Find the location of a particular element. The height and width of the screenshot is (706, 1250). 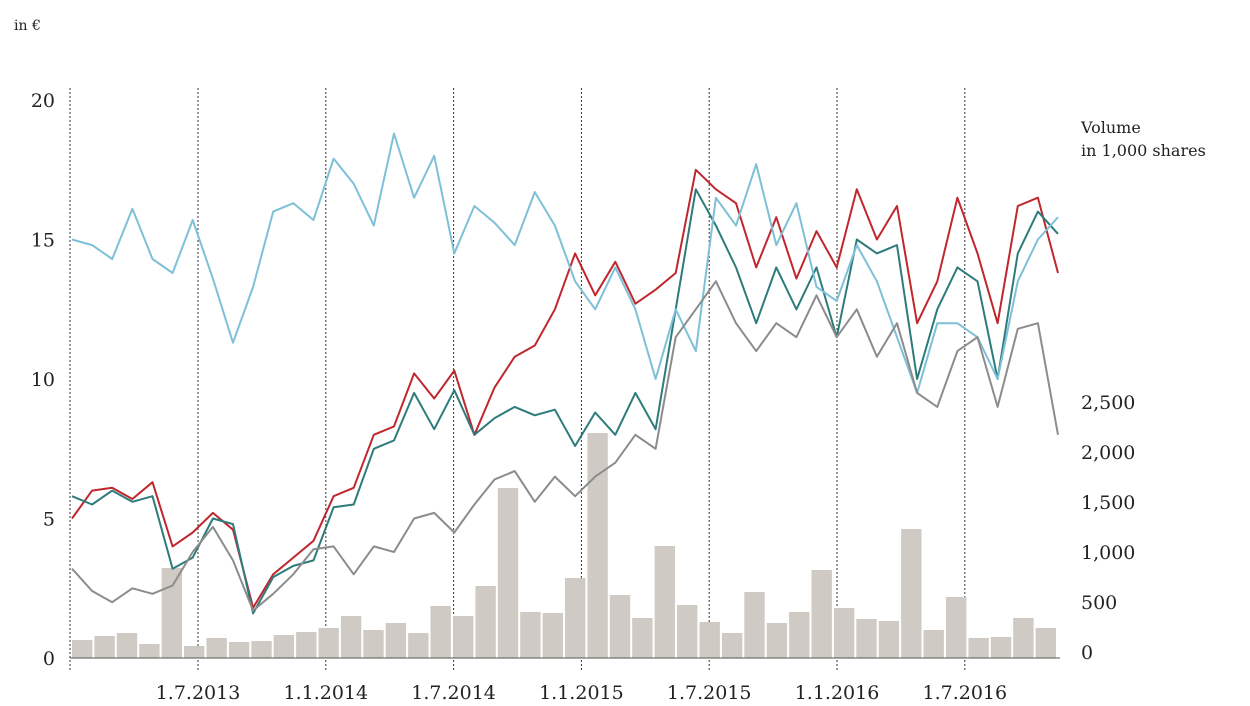

y-tick-10: 10 is located at coordinates (43, 380).